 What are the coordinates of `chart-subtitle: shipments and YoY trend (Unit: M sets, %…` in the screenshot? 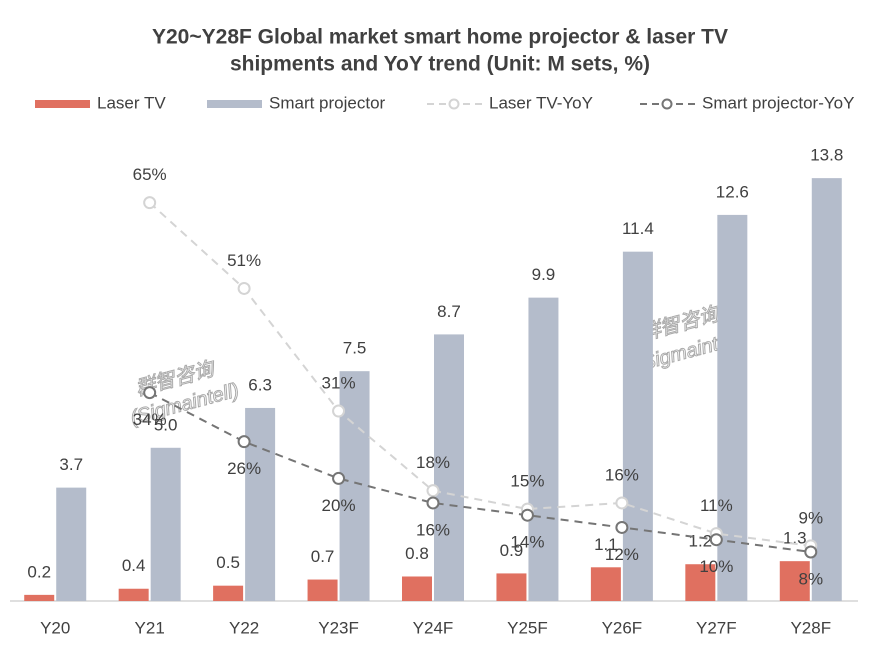 It's located at (440, 64).